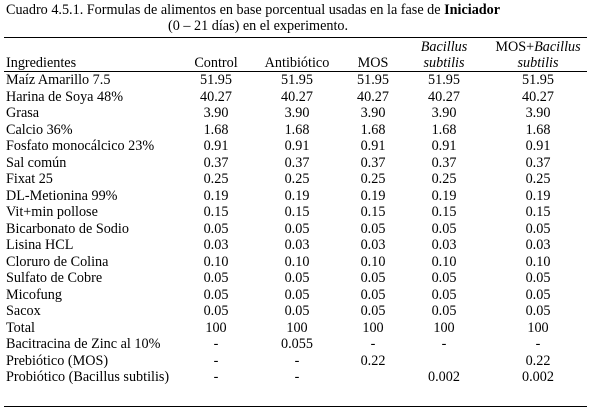 This screenshot has height=408, width=590. Describe the element at coordinates (58, 80) in the screenshot. I see `ingredient-name: Maíz Amarillo 7.5` at that location.